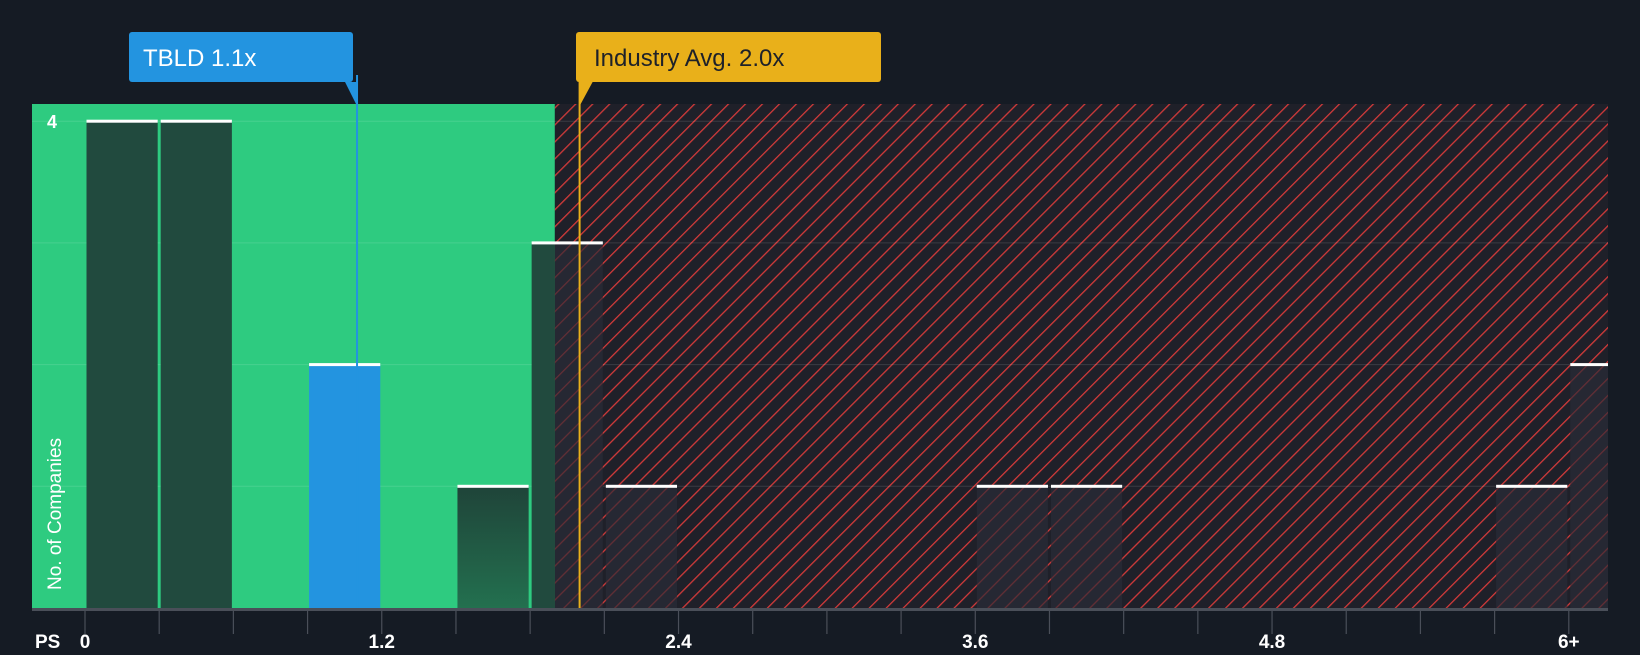 The height and width of the screenshot is (655, 1640). What do you see at coordinates (689, 58) in the screenshot?
I see `industry-label: Industry Avg. 2.0x` at bounding box center [689, 58].